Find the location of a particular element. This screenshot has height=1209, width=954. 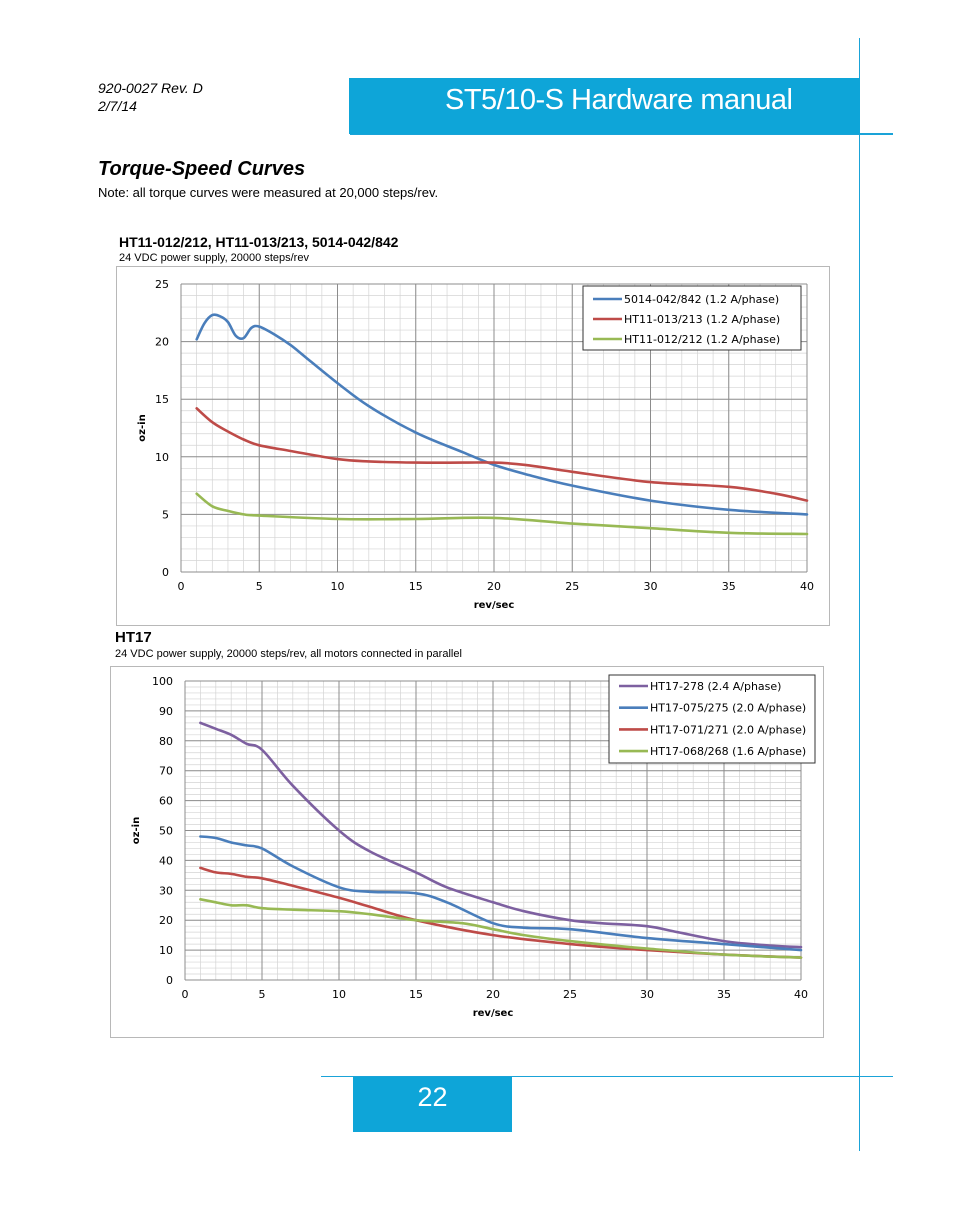

legend-label: 5014-042/842 (1.2 A/phase) is located at coordinates (701, 299).